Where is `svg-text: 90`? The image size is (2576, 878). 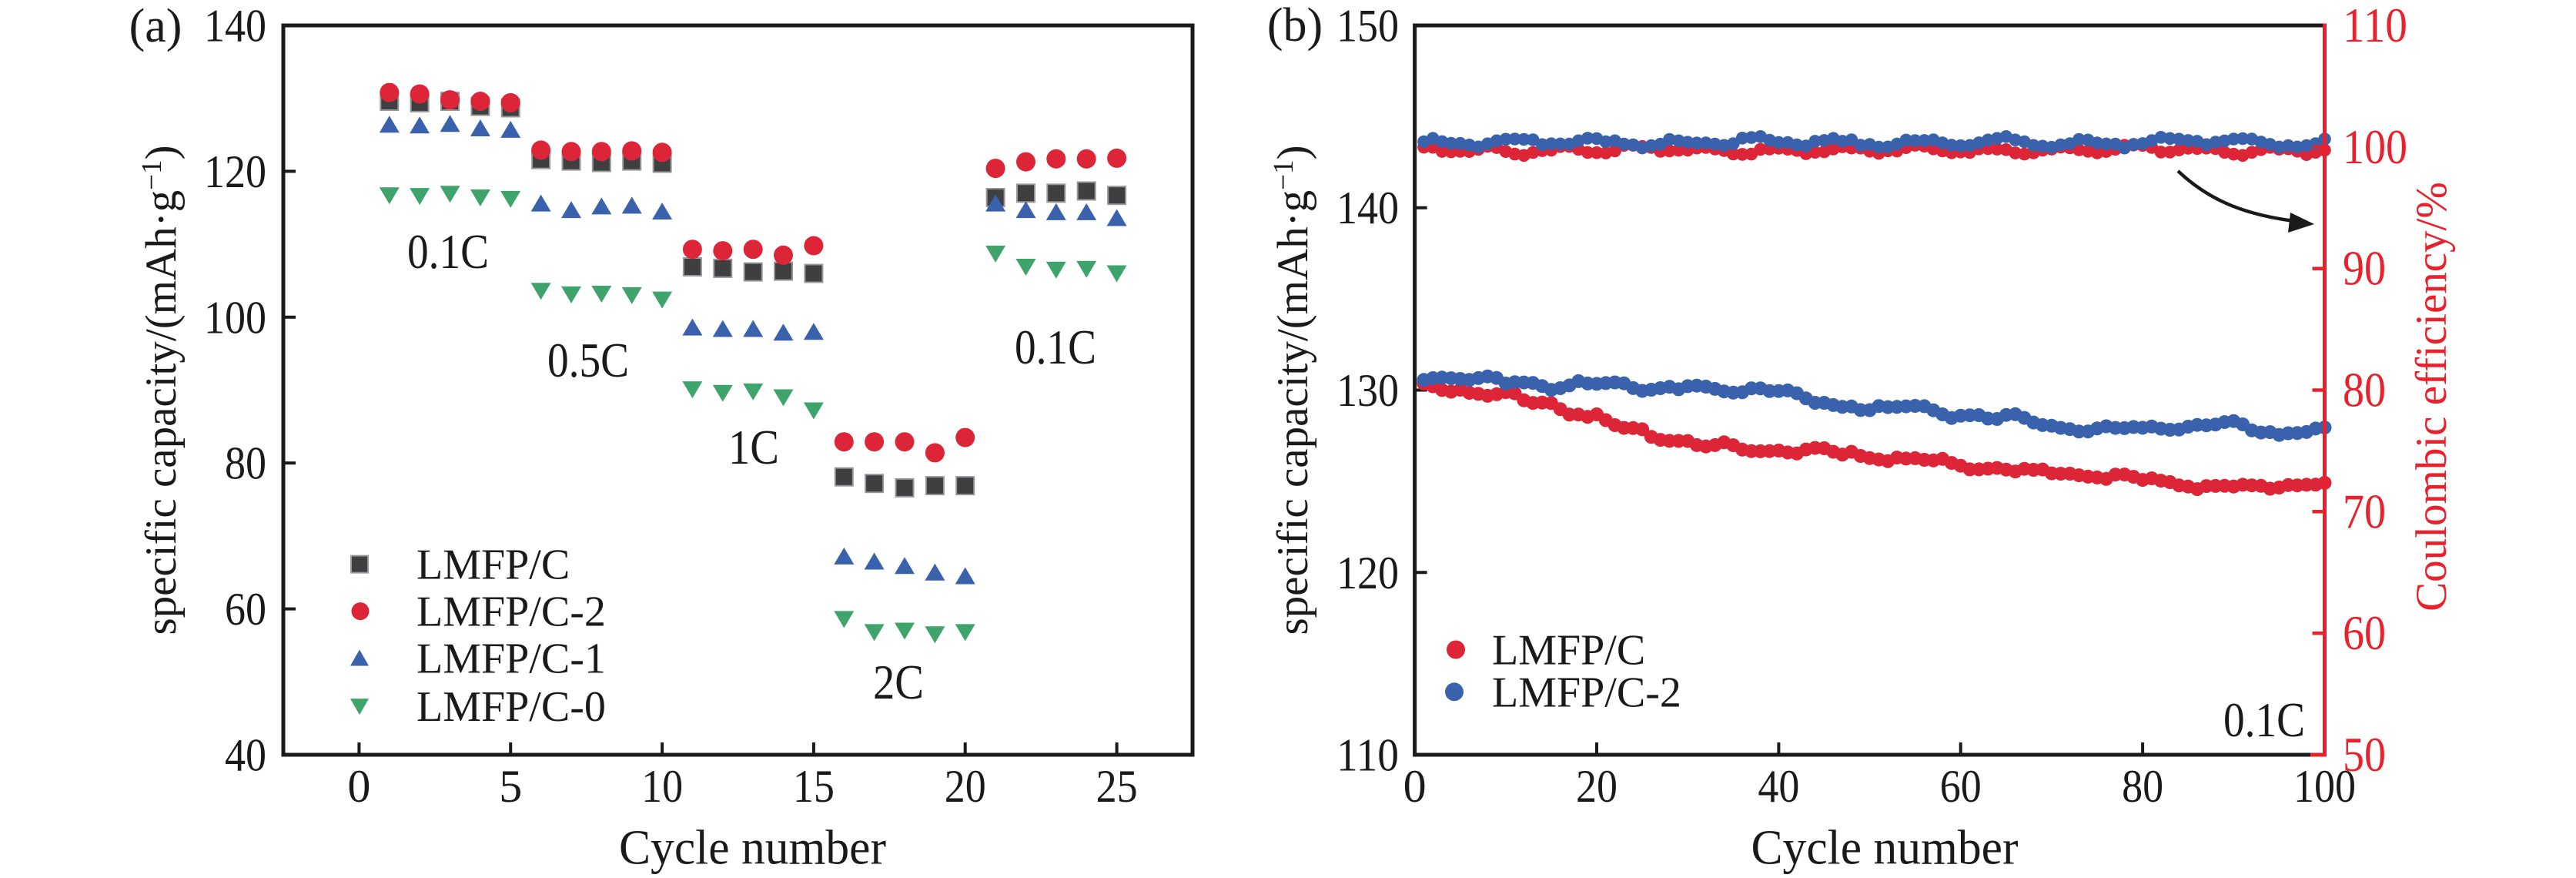
svg-text: 90 is located at coordinates (2364, 269).